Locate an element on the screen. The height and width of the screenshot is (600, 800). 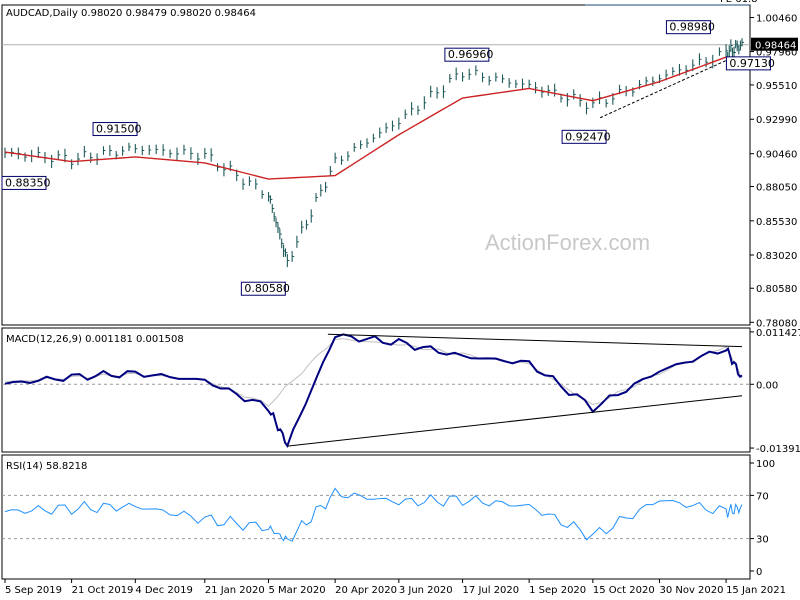
rsi-title: RSI(14) 58.8218 is located at coordinates (46, 466).